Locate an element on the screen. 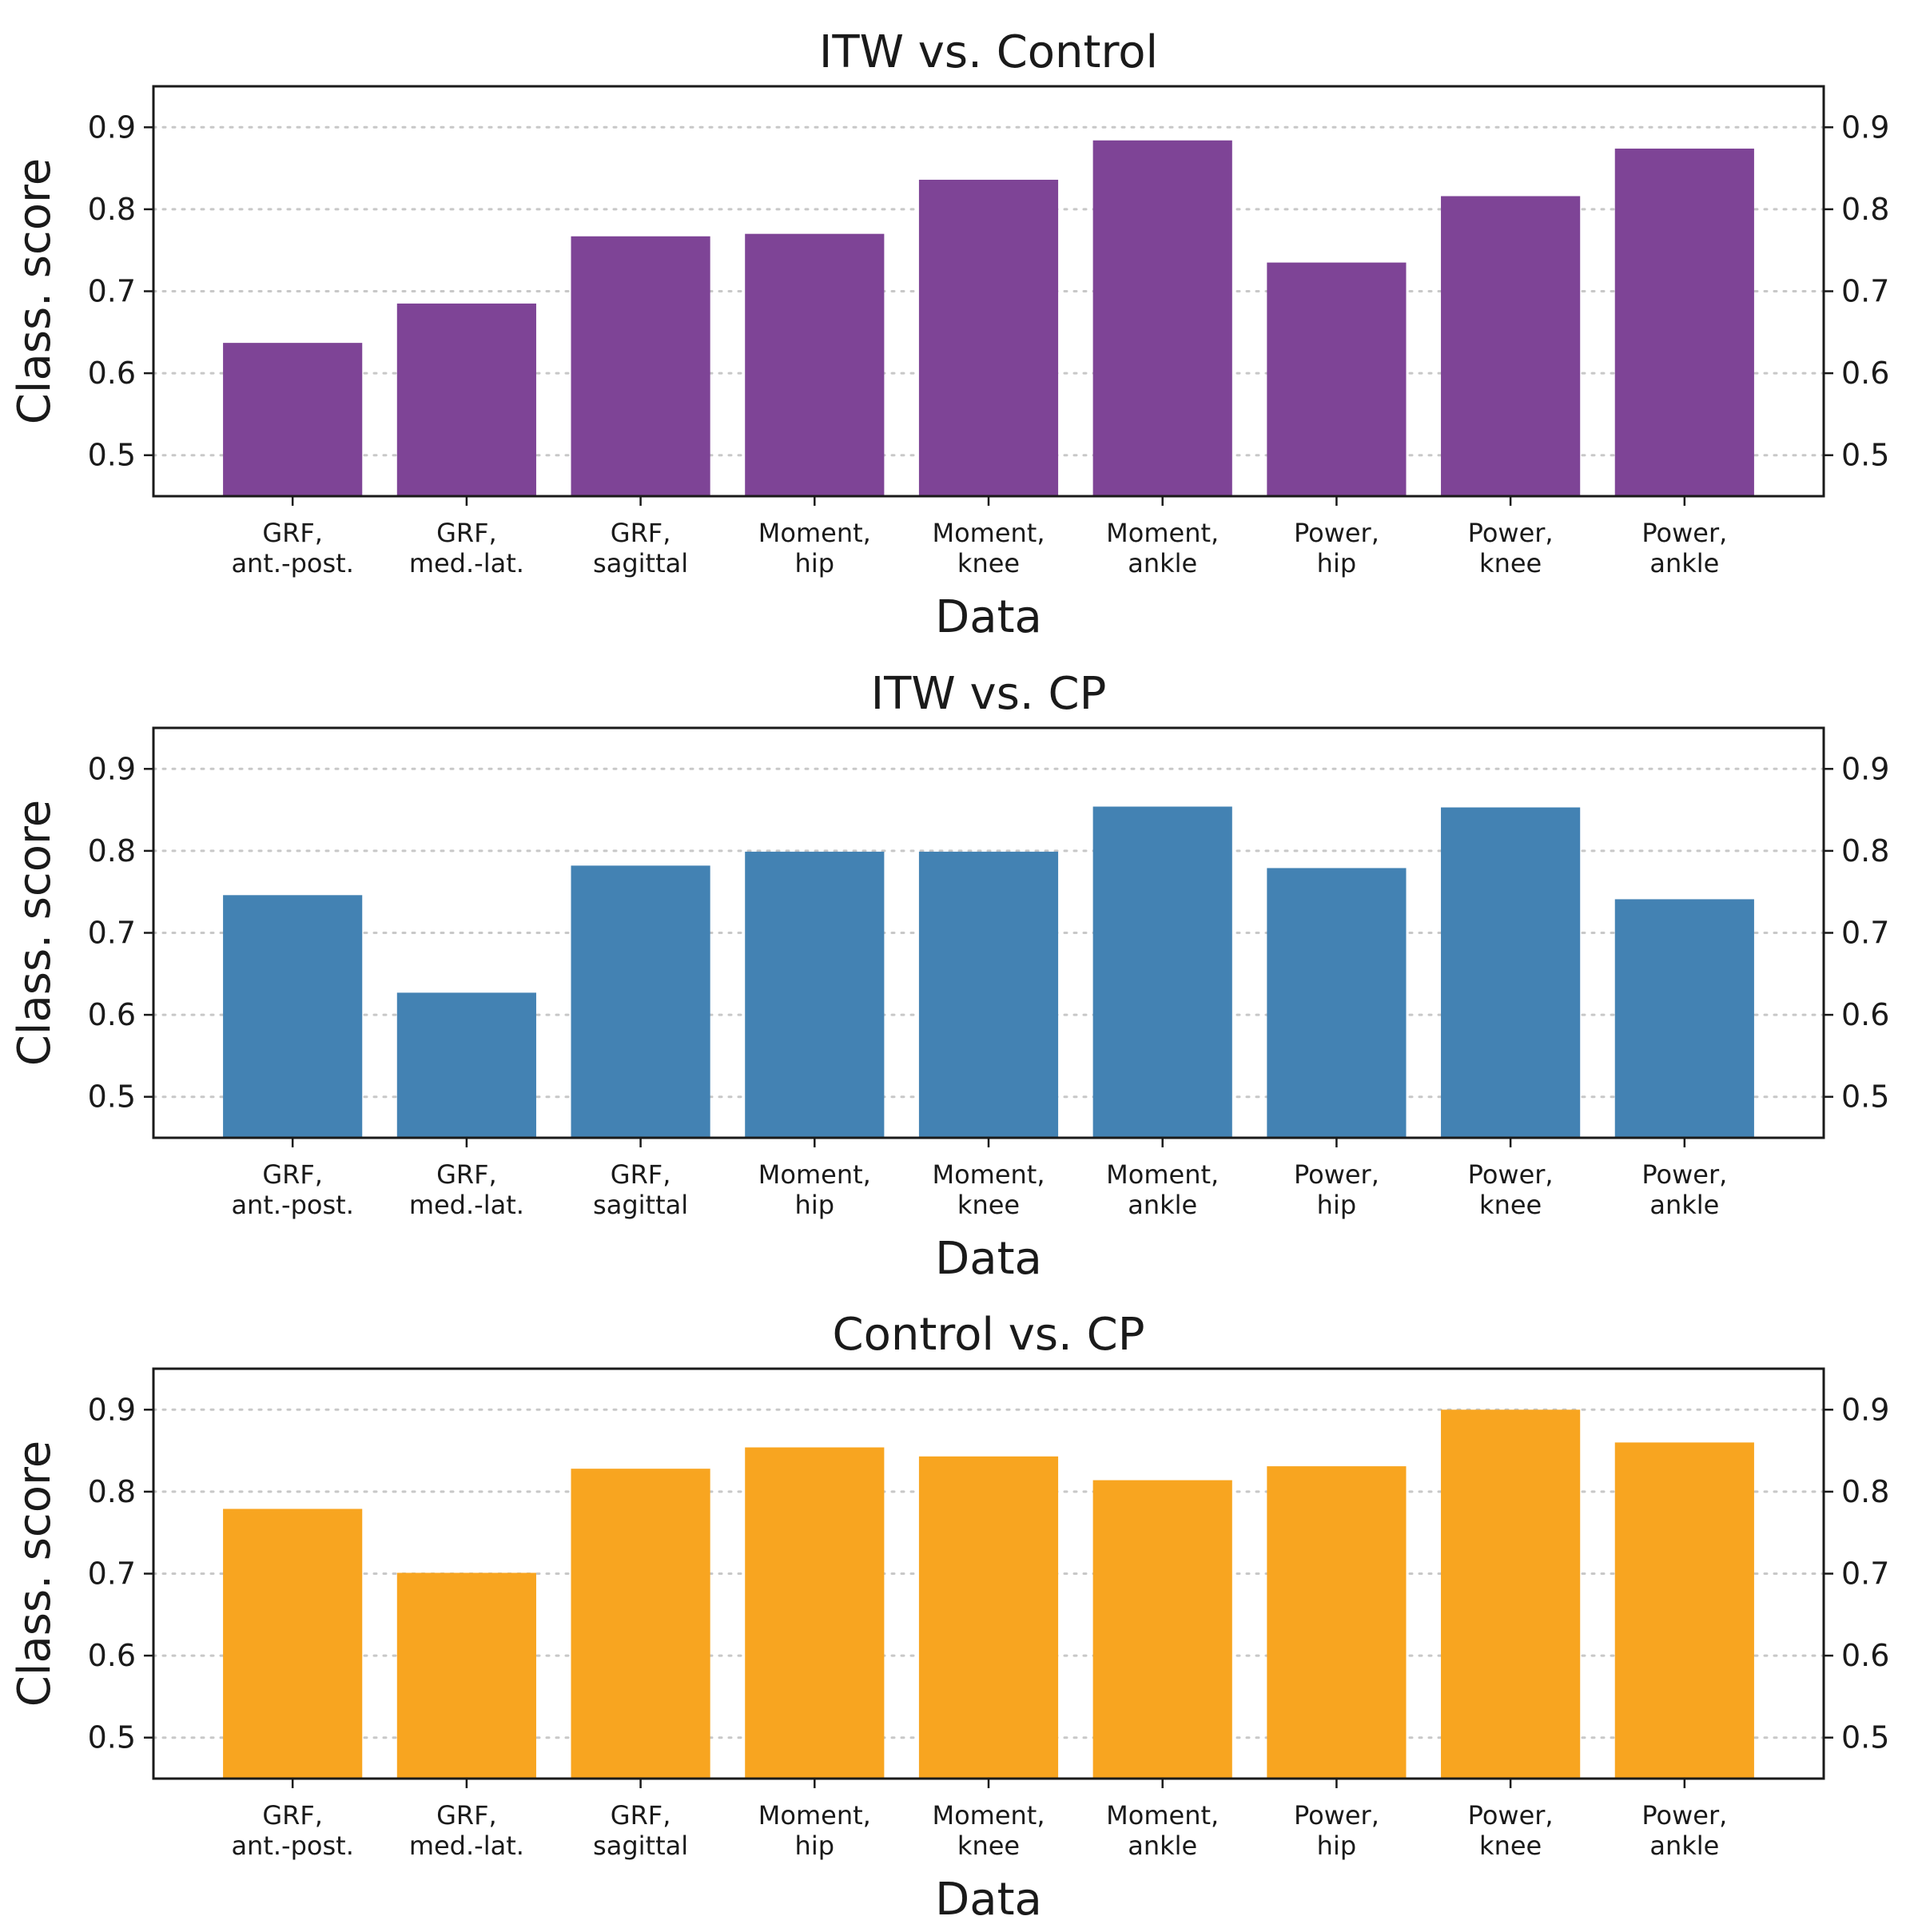 The height and width of the screenshot is (1932, 1918). chart-title: Control vs. CP is located at coordinates (988, 1335).